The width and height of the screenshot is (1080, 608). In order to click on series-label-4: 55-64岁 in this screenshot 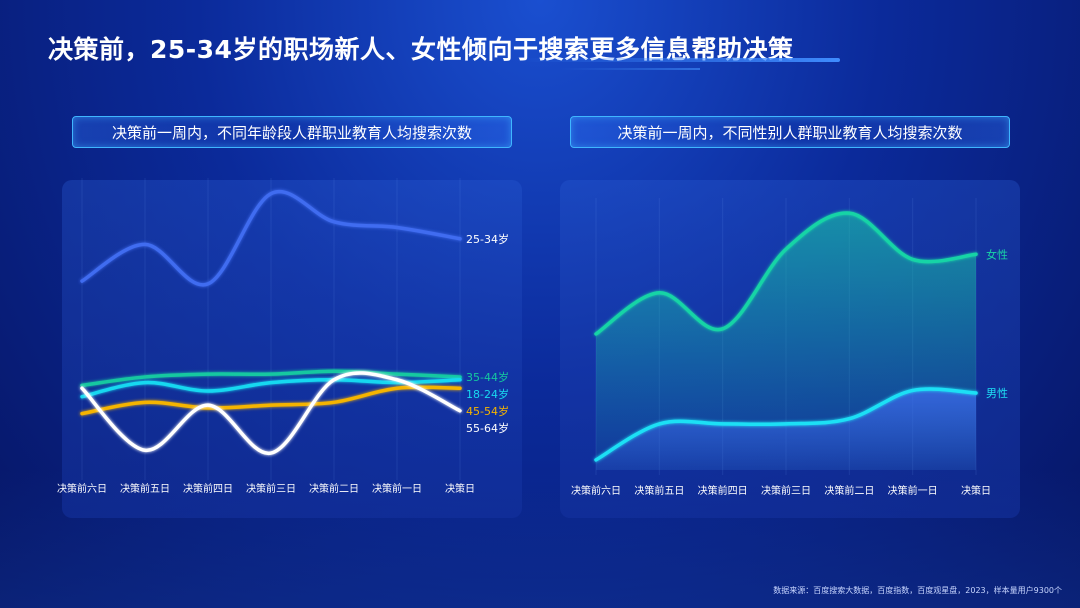, I will do `click(487, 428)`.